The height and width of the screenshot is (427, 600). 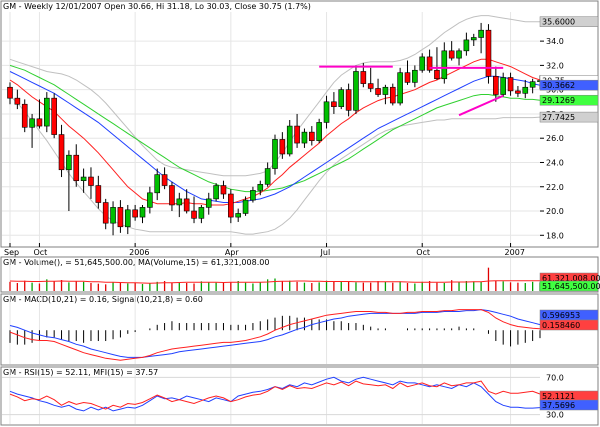 I want to click on x-tick-label: 2006, so click(x=139, y=252).